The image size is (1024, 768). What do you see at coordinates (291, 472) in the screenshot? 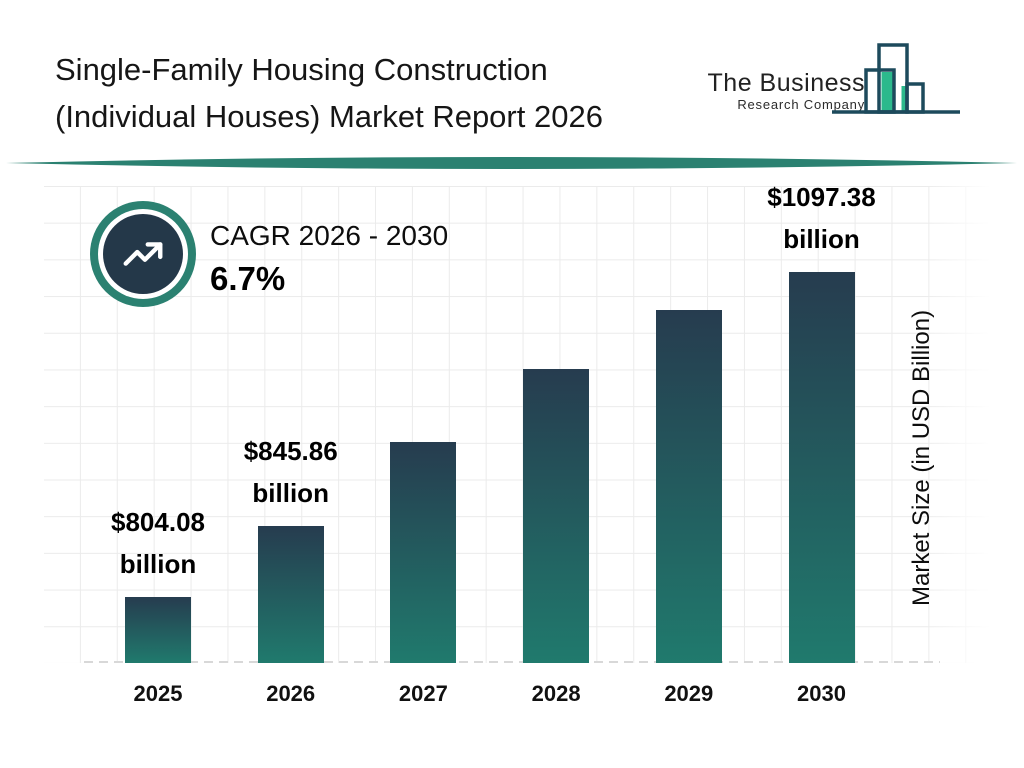
I see `value-label-2026: $845.86 billion` at bounding box center [291, 472].